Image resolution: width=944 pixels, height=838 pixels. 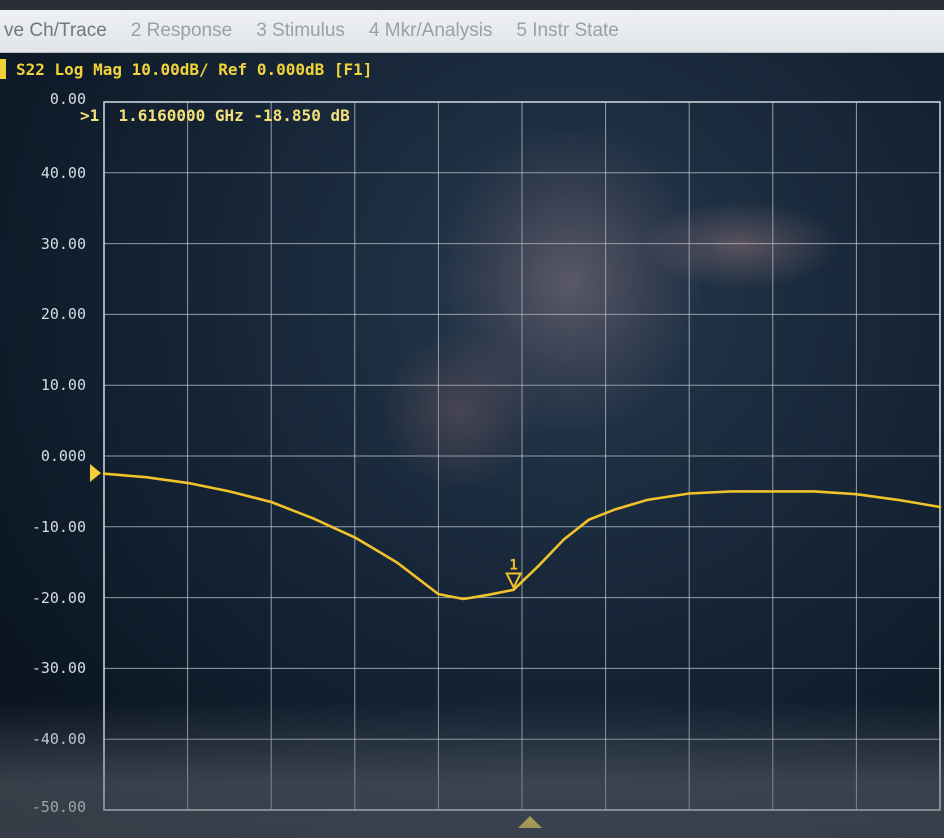 What do you see at coordinates (95, 473) in the screenshot?
I see `reference-level-arrow-icon` at bounding box center [95, 473].